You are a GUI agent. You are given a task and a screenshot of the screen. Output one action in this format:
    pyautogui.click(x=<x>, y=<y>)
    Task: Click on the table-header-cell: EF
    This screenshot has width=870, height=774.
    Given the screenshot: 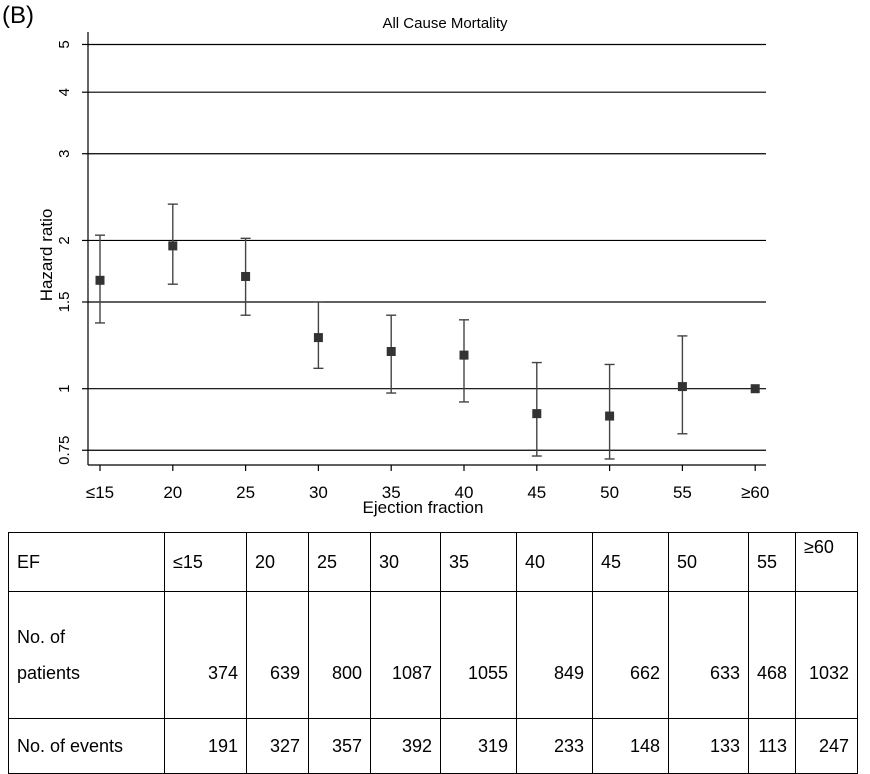 What is the action you would take?
    pyautogui.click(x=86, y=562)
    